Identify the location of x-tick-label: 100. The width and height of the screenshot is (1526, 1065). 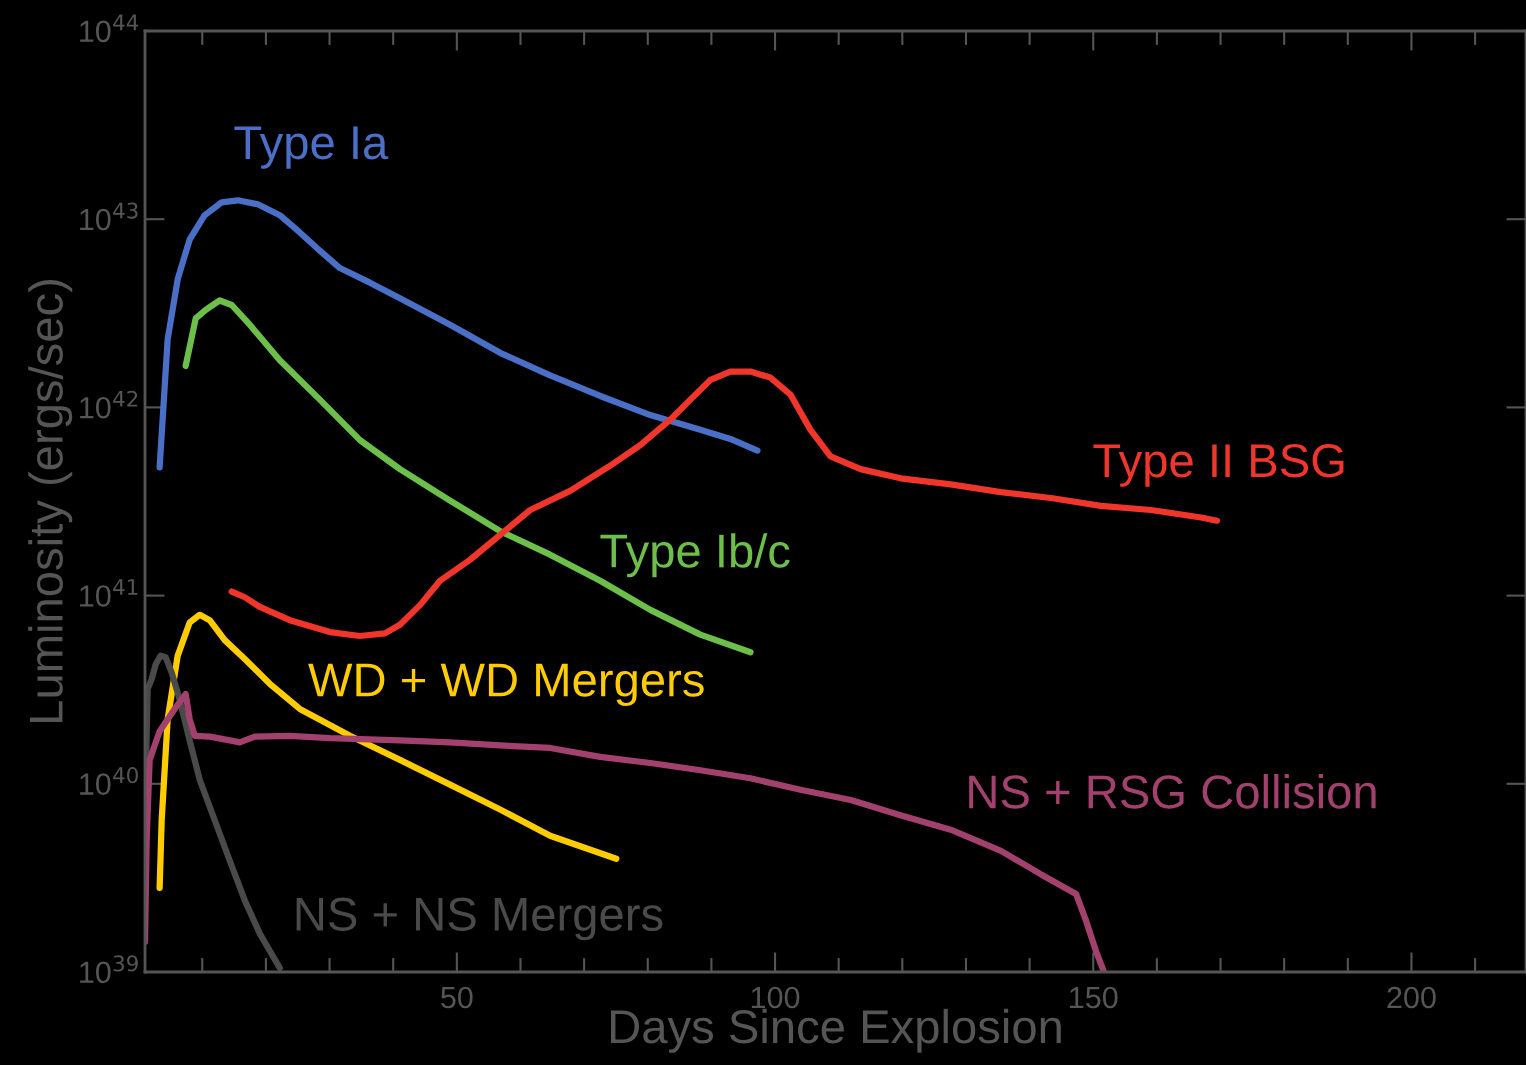
(775, 997).